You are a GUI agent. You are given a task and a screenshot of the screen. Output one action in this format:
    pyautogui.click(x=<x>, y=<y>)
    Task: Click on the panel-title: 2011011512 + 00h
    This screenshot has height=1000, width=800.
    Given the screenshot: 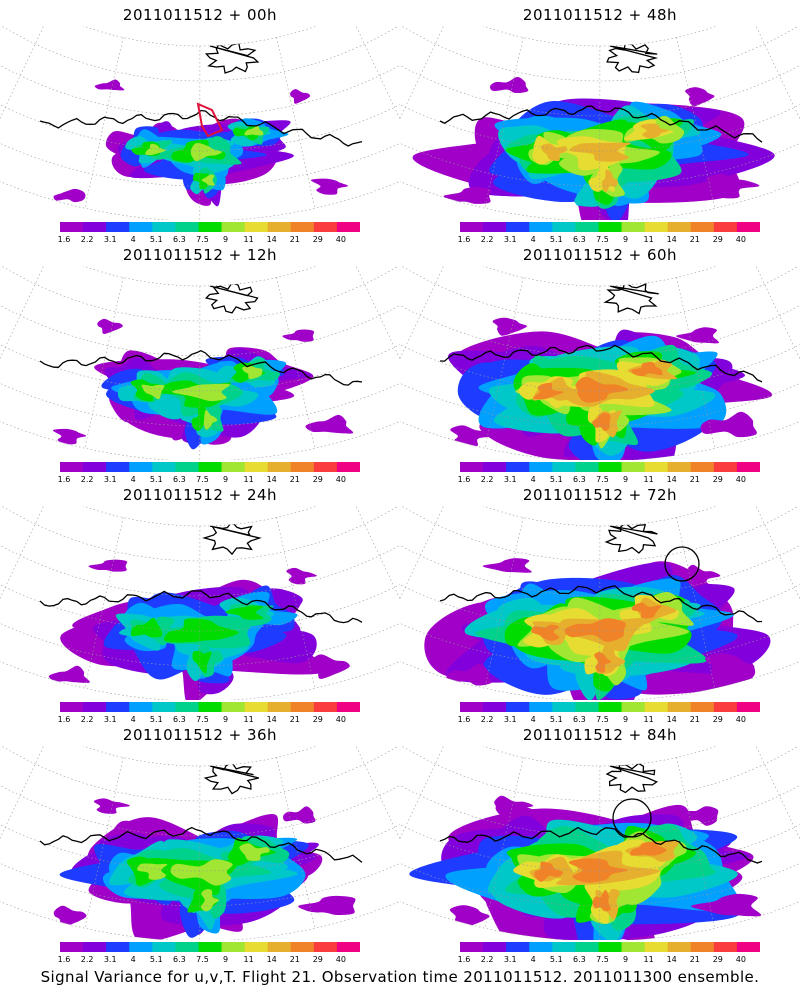 What is the action you would take?
    pyautogui.click(x=200, y=15)
    